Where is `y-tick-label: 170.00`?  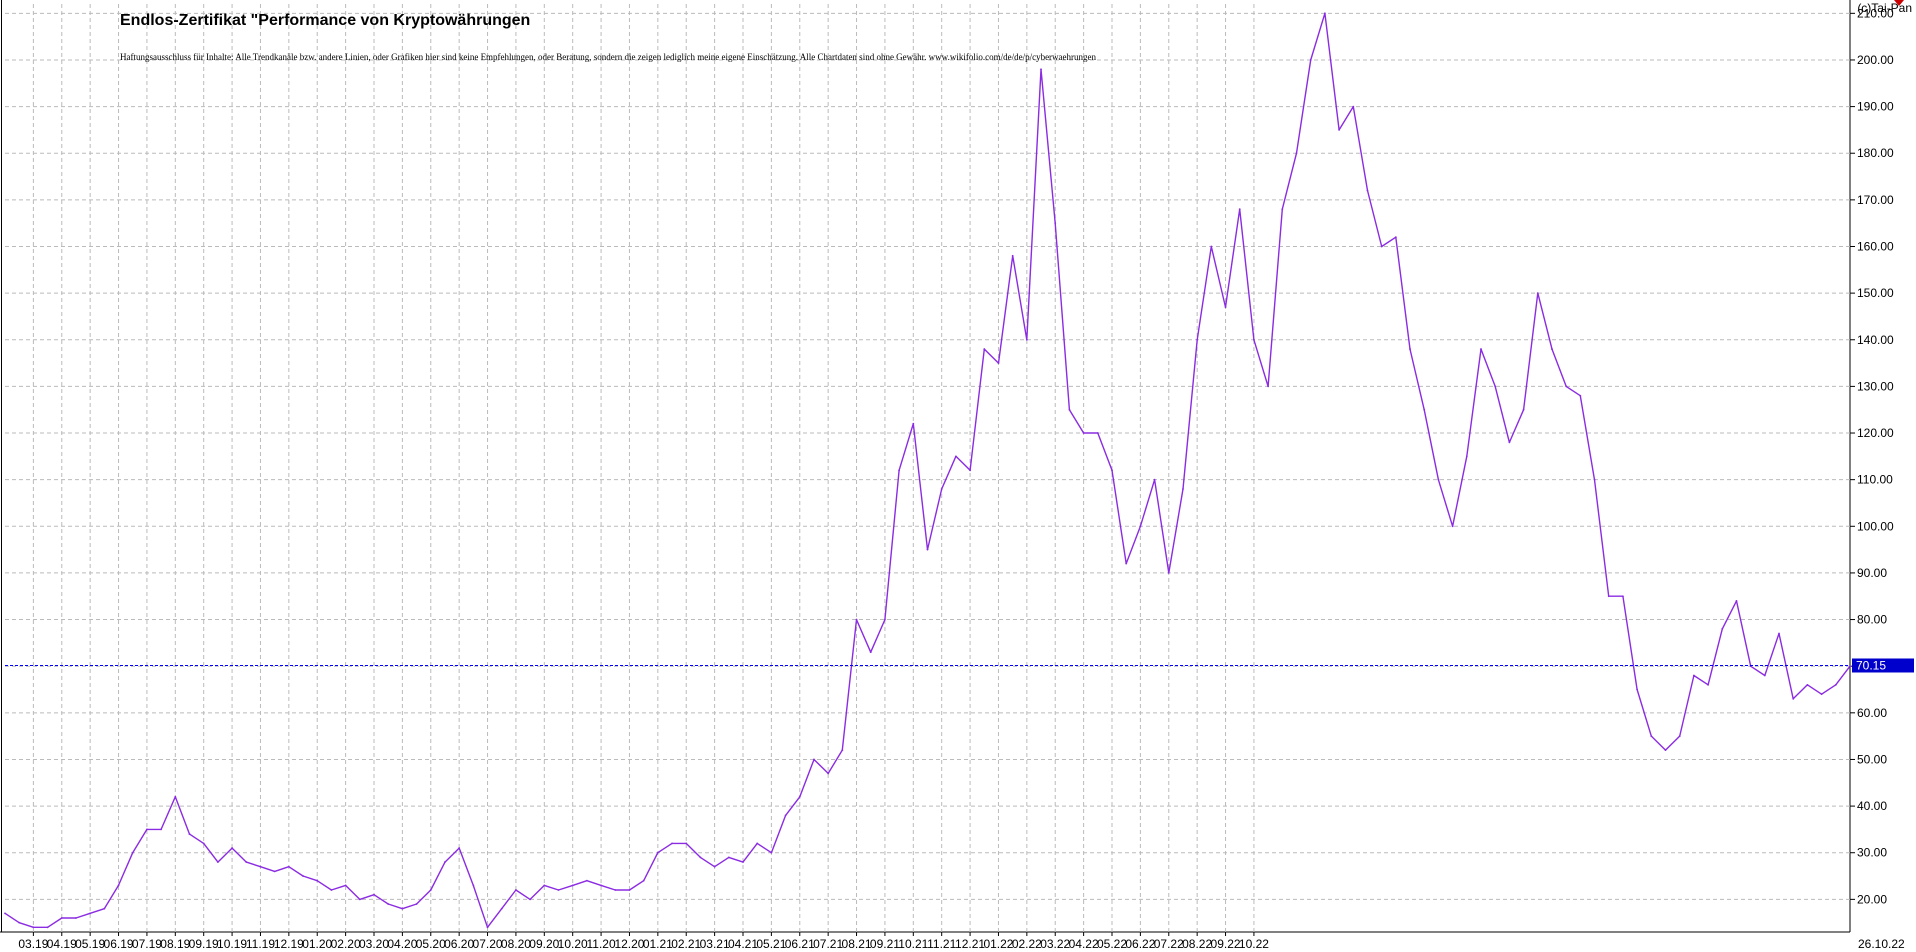
y-tick-label: 170.00 is located at coordinates (1875, 200).